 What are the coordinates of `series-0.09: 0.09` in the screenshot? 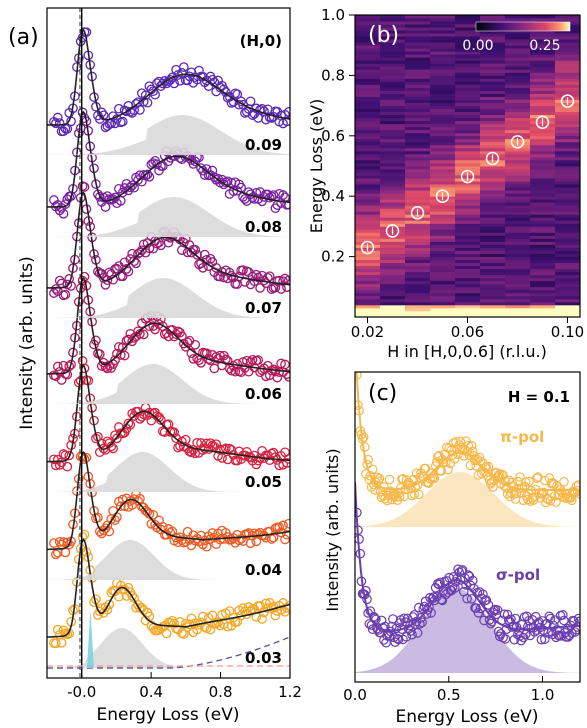 It's located at (168, 91).